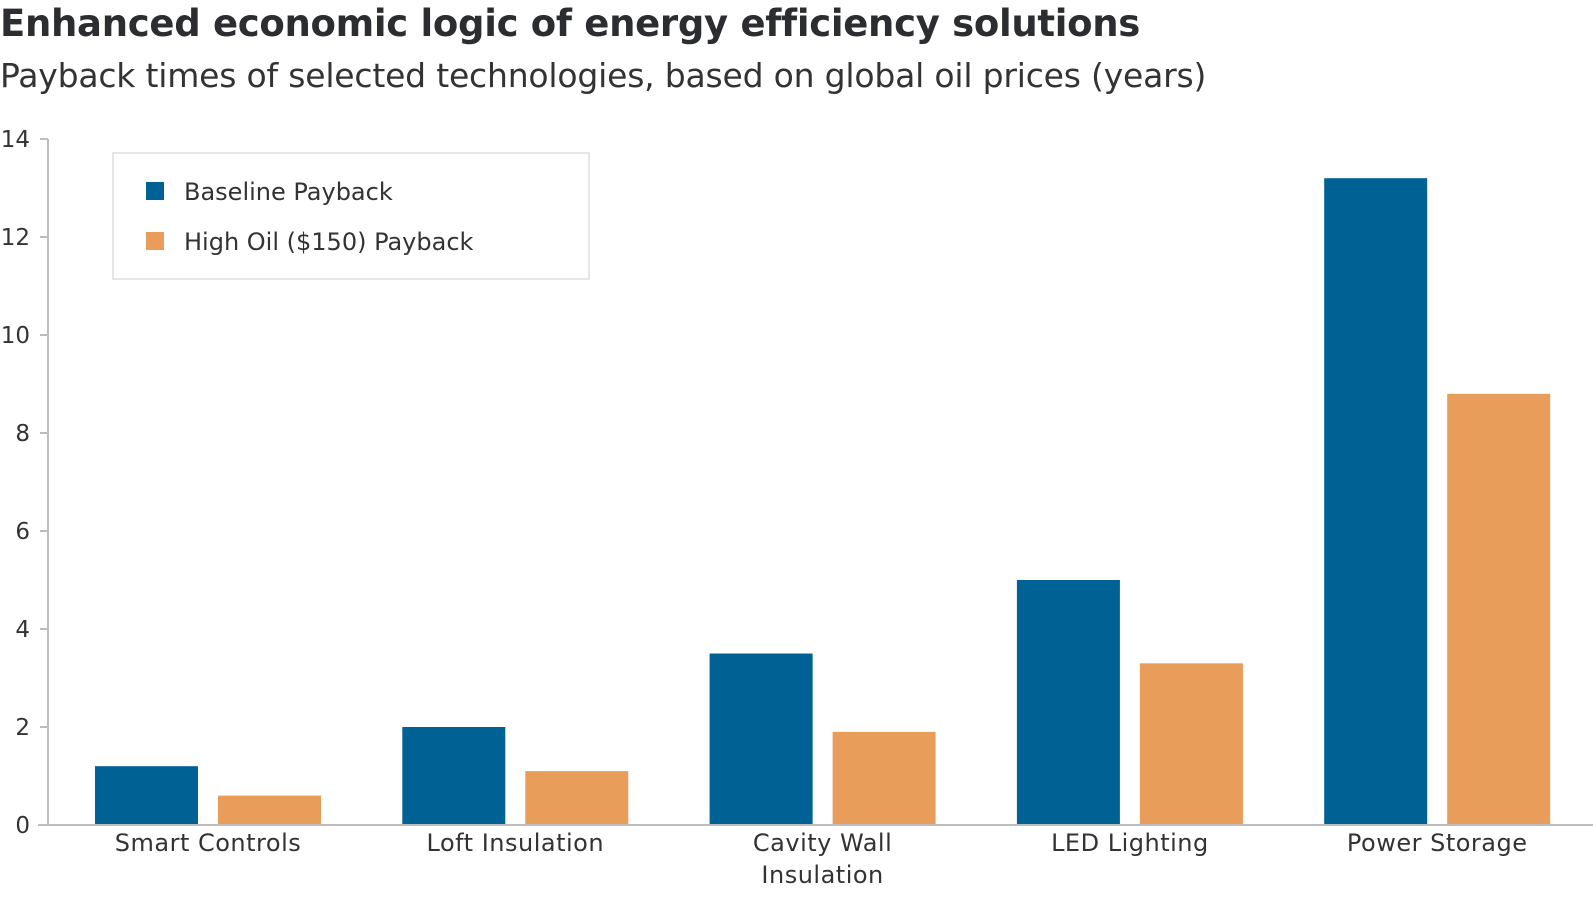  I want to click on bar-baseline-loft-insulation, so click(454, 776).